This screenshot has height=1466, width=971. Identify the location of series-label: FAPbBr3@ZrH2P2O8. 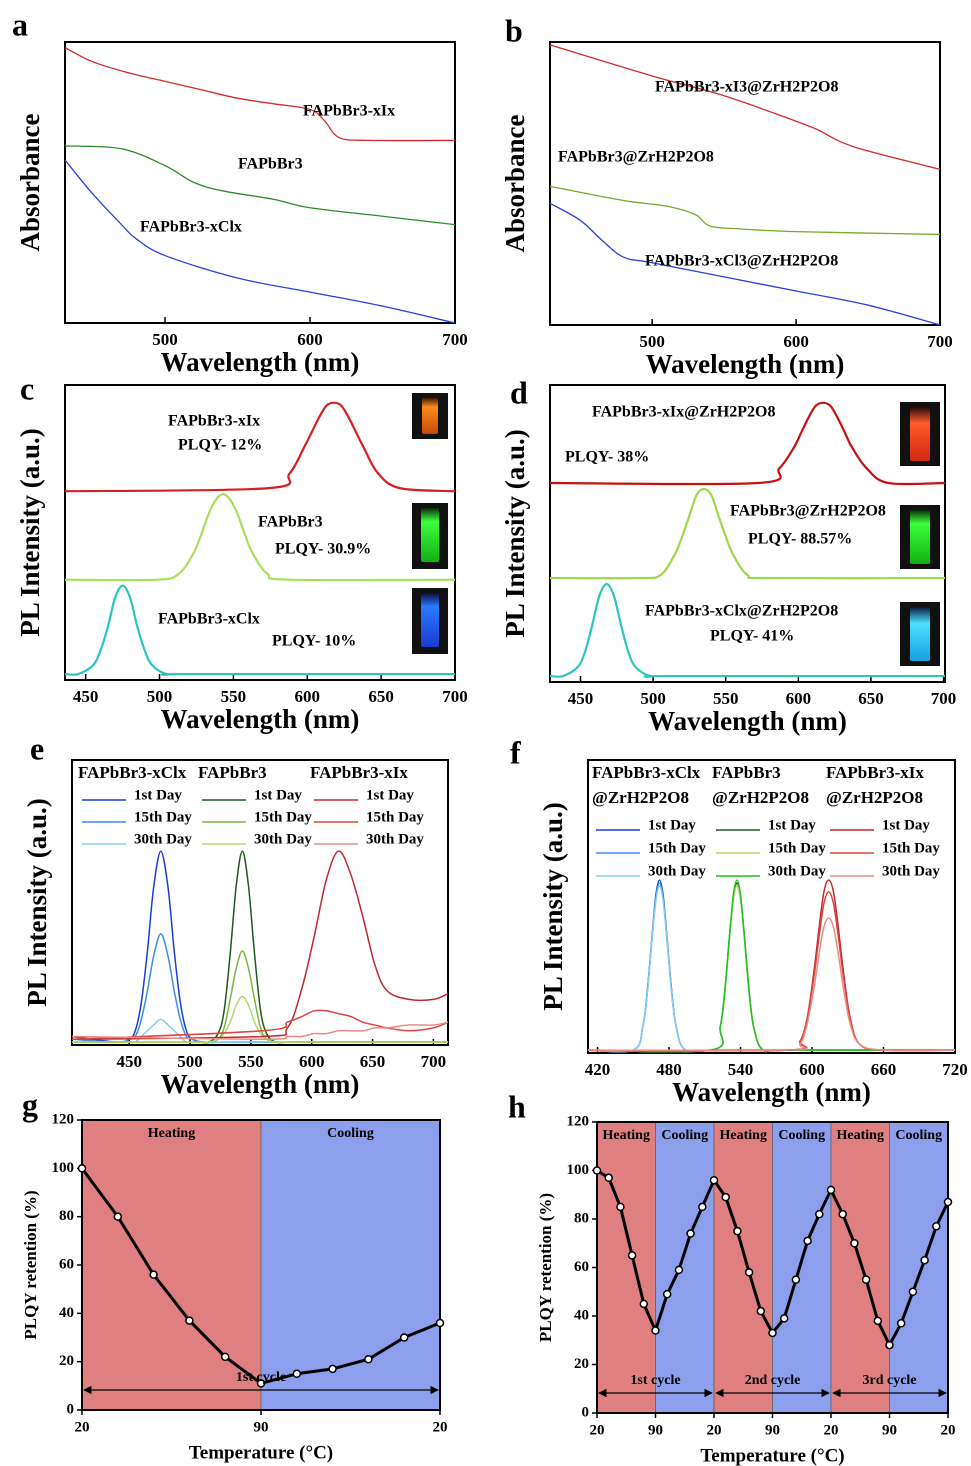
(636, 157).